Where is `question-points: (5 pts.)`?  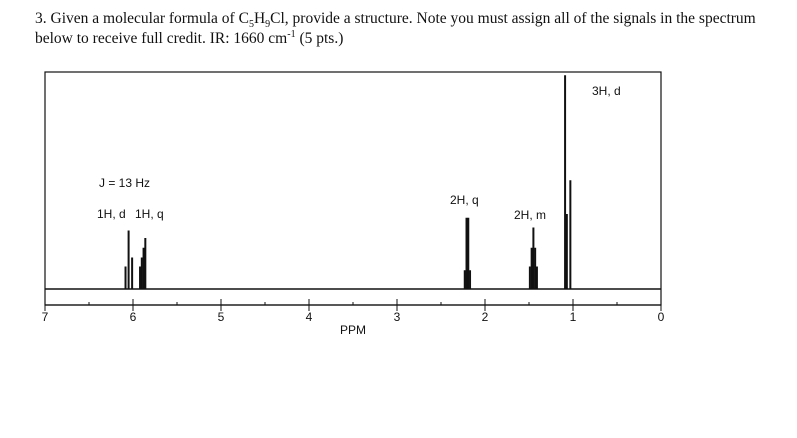 question-points: (5 pts.) is located at coordinates (321, 38).